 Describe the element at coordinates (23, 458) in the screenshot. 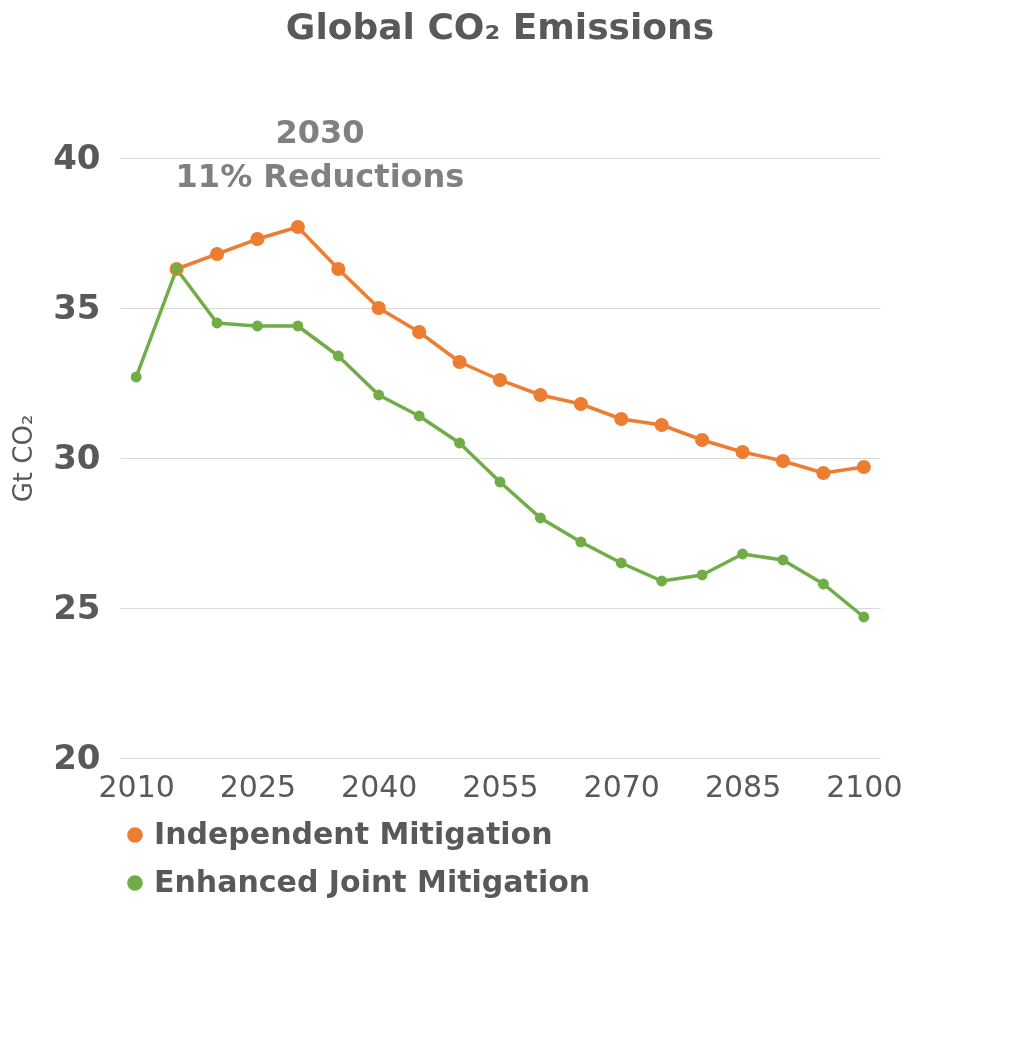

I see `y-axis-title: Gt CO₂` at that location.